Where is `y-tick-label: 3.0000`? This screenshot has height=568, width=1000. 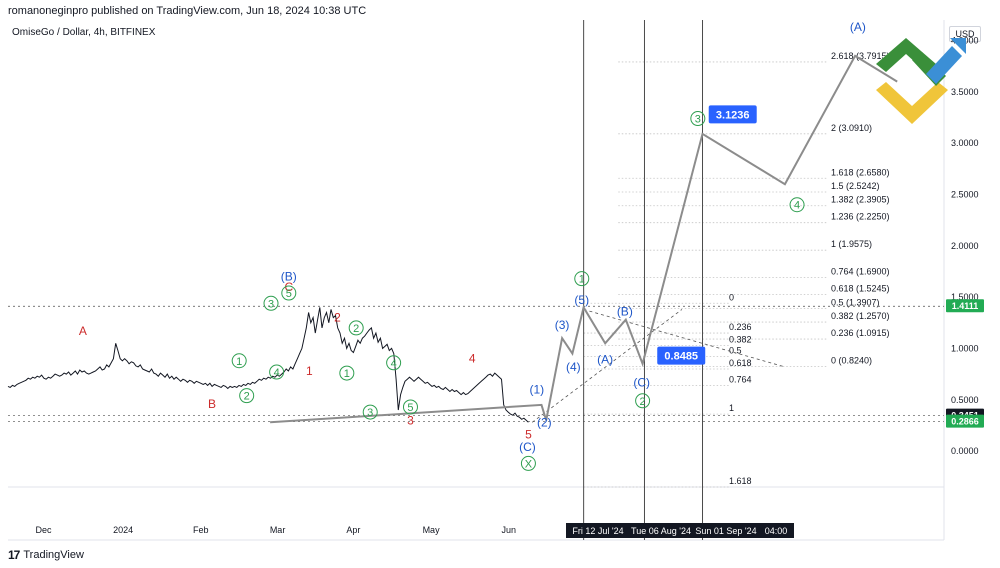 y-tick-label: 3.0000 is located at coordinates (965, 143).